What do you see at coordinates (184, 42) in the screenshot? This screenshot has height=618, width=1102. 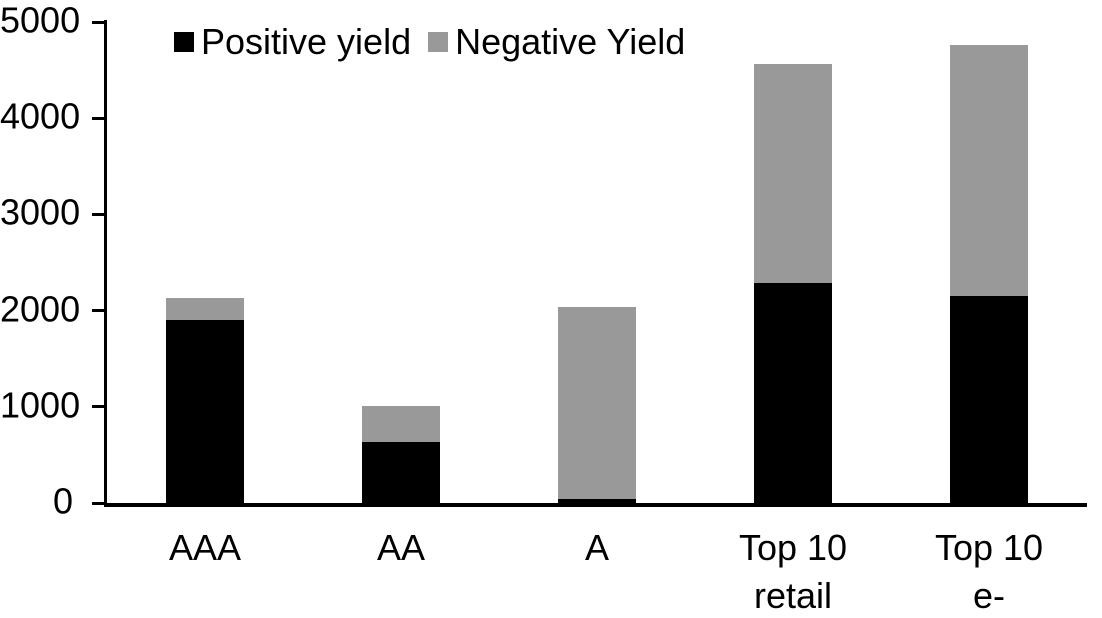 I see `legend-swatch-positive-yield` at bounding box center [184, 42].